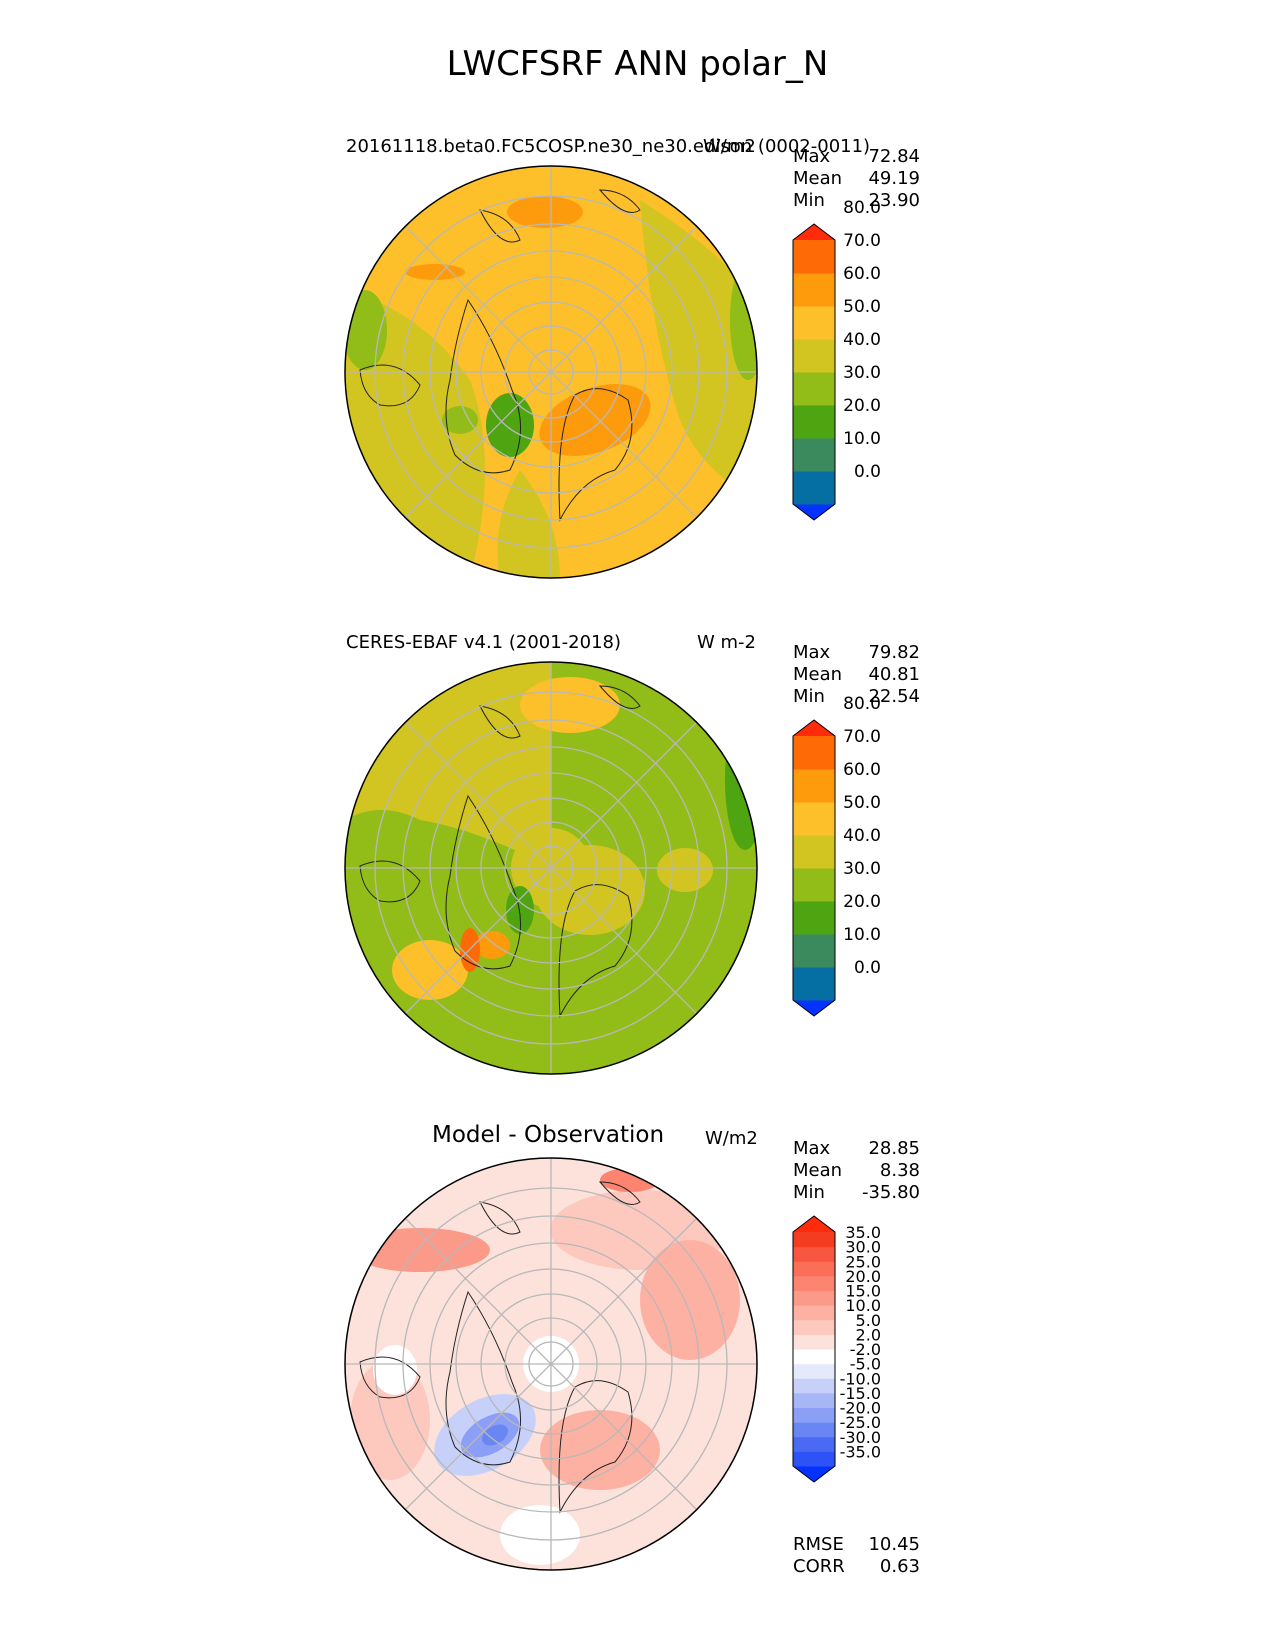 The height and width of the screenshot is (1650, 1275). I want to click on panel-1-mean-value: 49.19, so click(894, 178).